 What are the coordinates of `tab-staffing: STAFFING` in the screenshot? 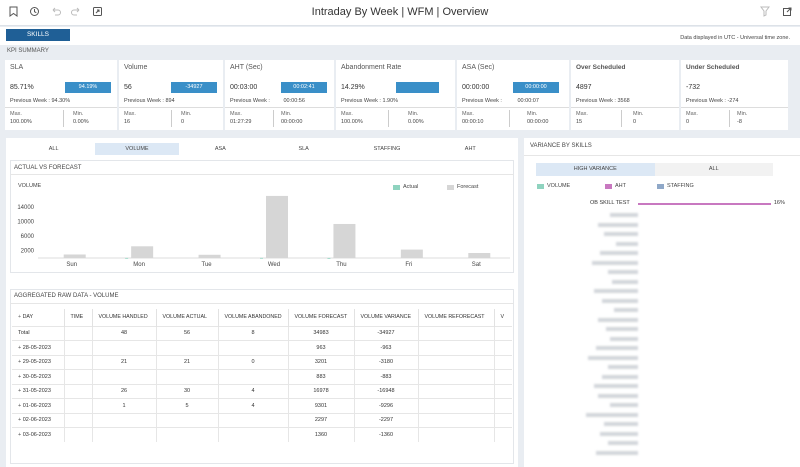 It's located at (387, 149).